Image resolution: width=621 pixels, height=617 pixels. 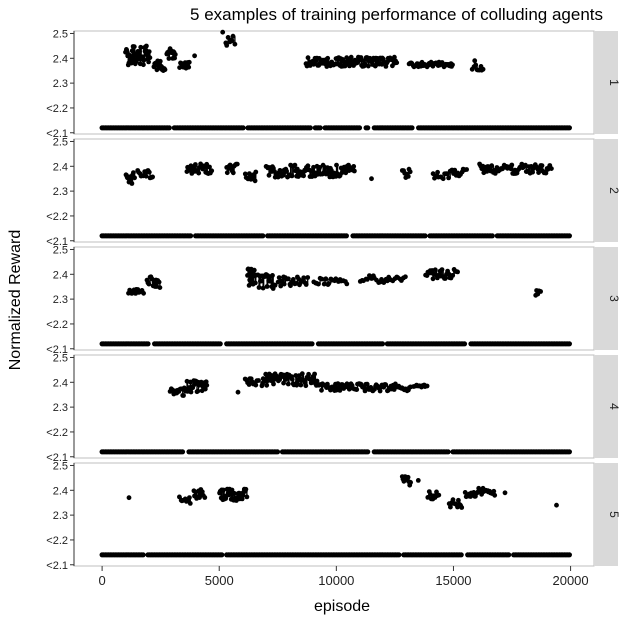 What do you see at coordinates (101, 580) in the screenshot?
I see `x-tick-label: 0` at bounding box center [101, 580].